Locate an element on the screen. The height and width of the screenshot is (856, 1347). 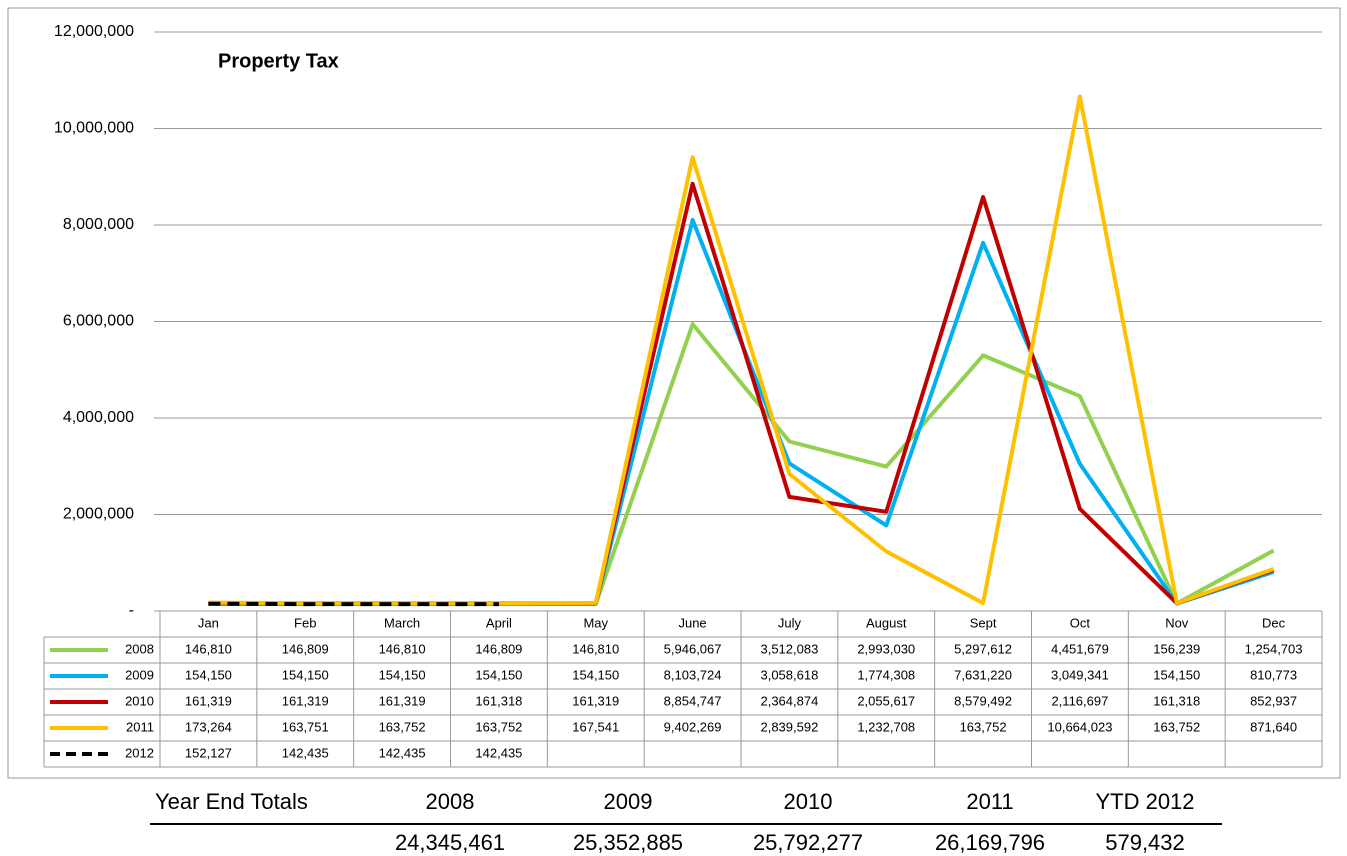
table-value: 7,631,220 is located at coordinates (983, 674).